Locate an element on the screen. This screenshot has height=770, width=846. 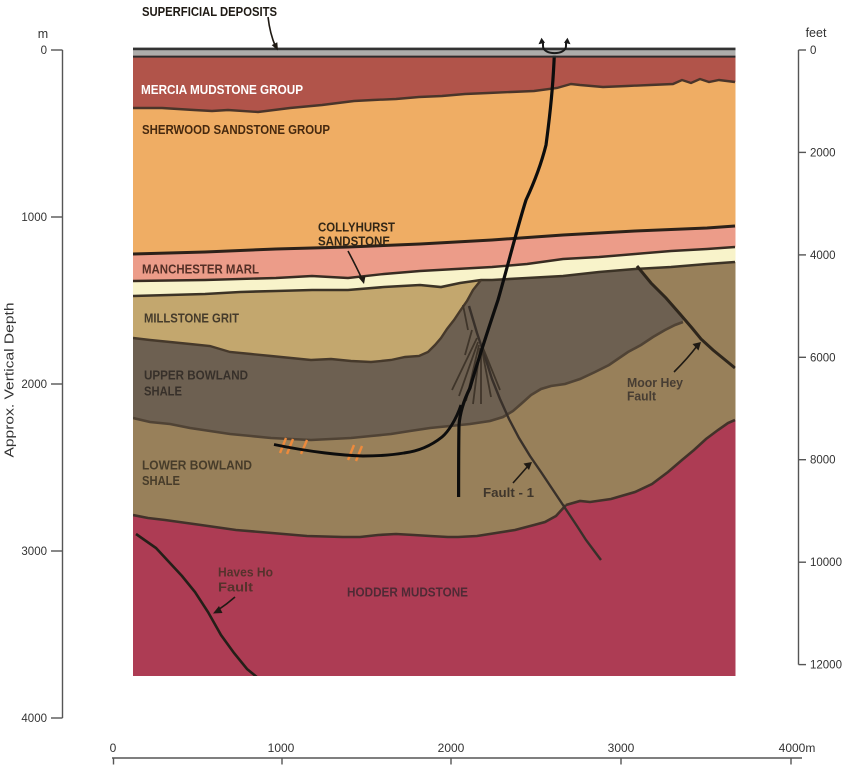
svg-text: 4000m is located at coordinates (797, 748).